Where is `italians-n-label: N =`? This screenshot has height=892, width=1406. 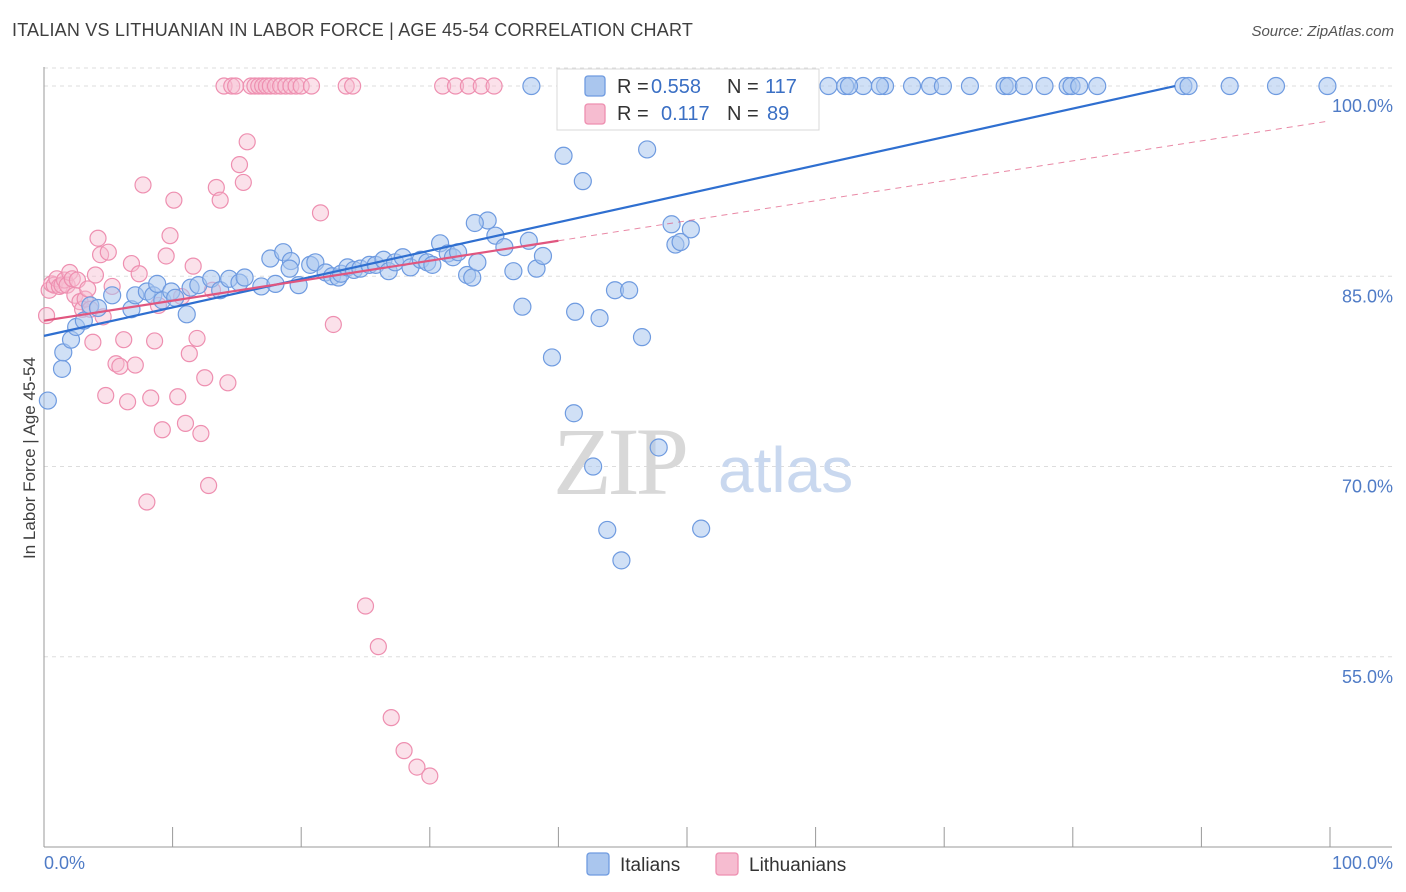
italians-n-label: N = is located at coordinates (743, 87).